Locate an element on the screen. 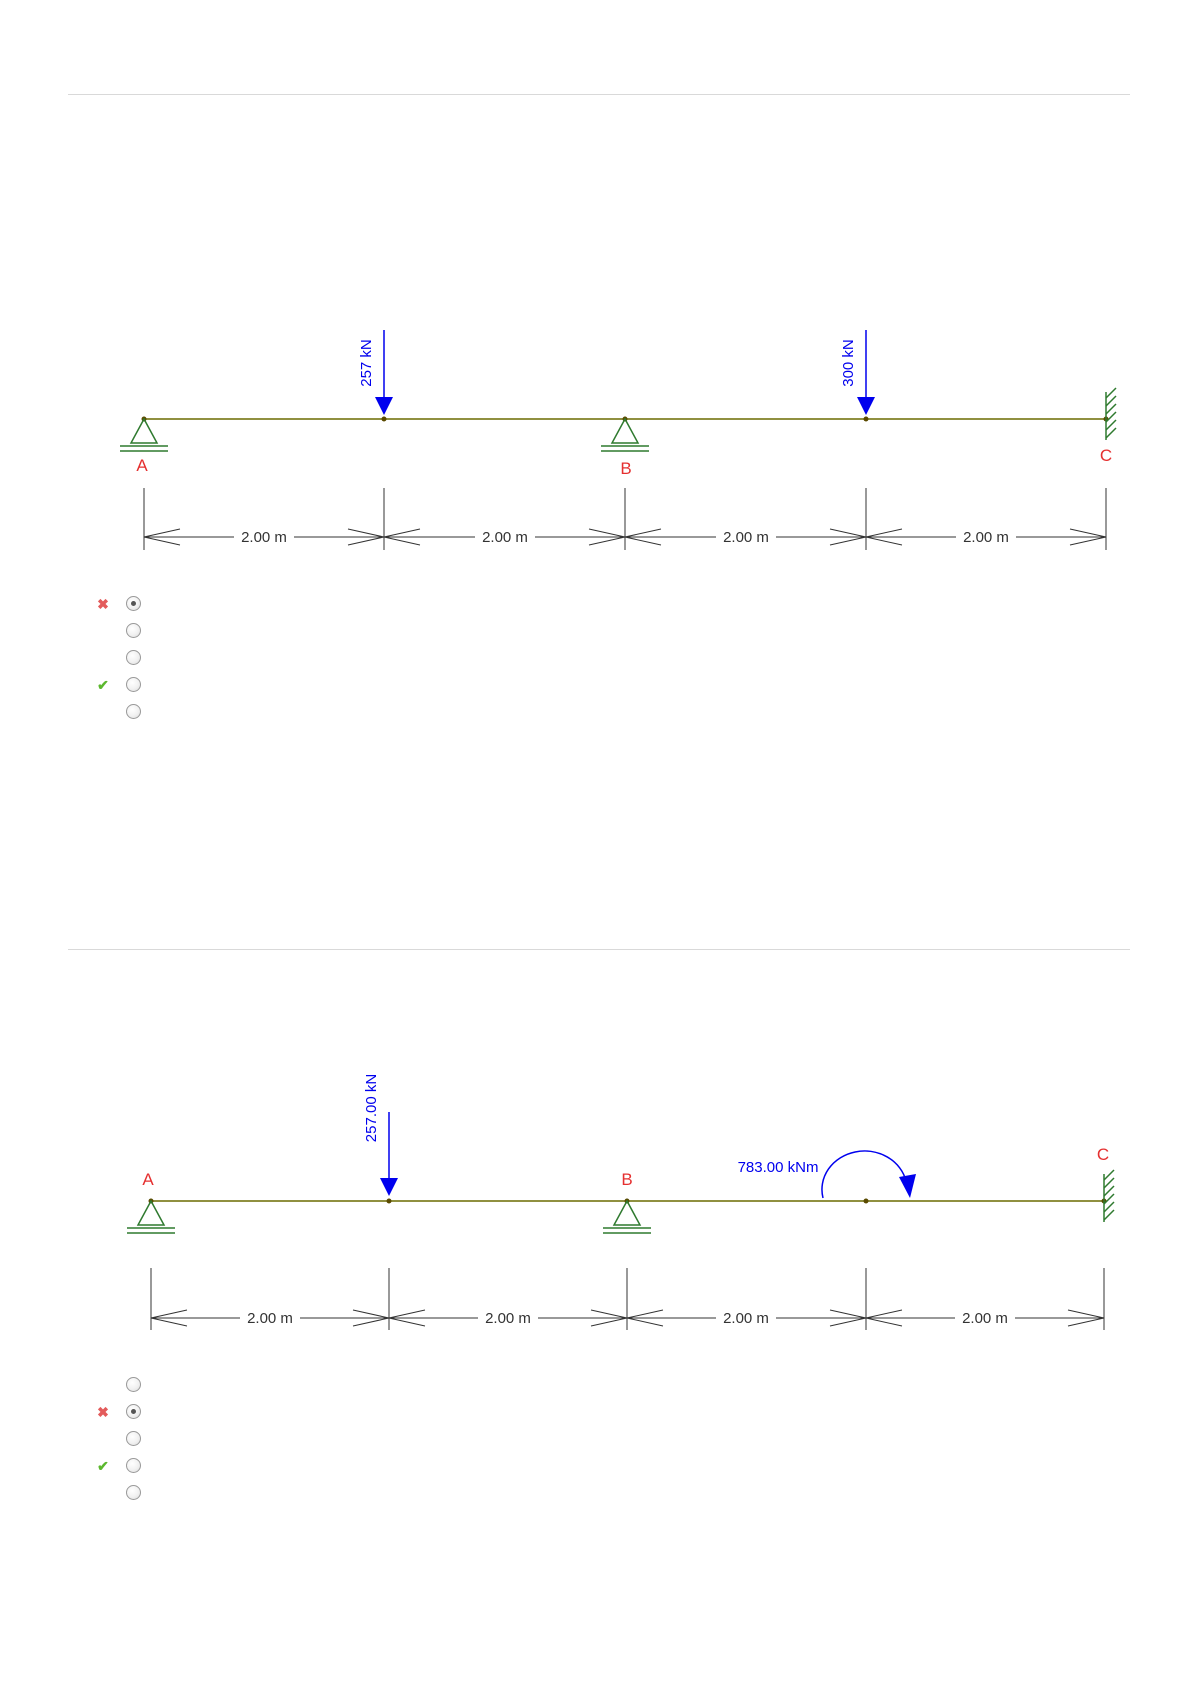 This screenshot has height=1684, width=1190. answer-options-1: ✖ ✔ is located at coordinates (126, 659).